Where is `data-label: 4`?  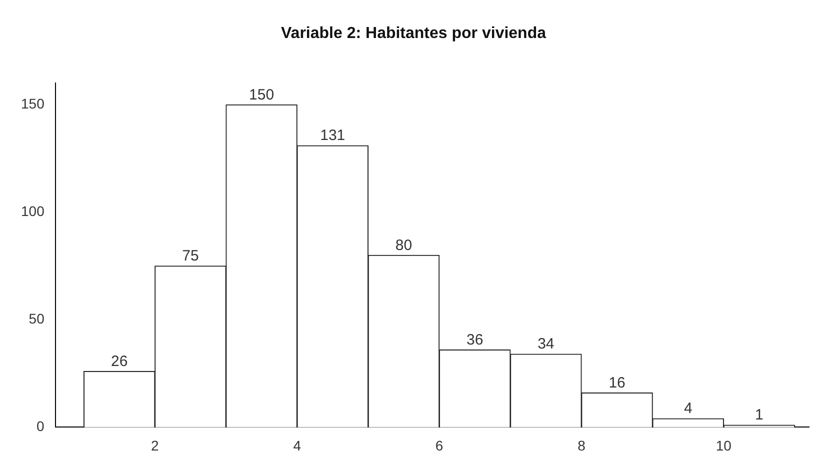 data-label: 4 is located at coordinates (688, 409).